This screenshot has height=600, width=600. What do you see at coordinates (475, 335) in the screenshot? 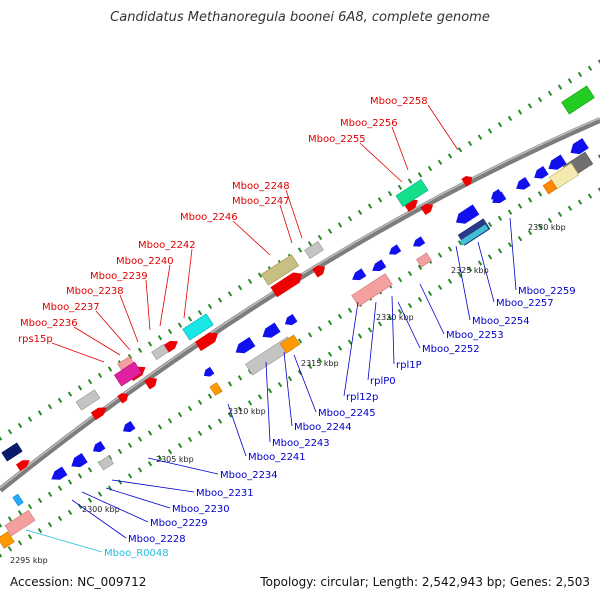
I see `gene-label: Mboo_2253` at bounding box center [475, 335].